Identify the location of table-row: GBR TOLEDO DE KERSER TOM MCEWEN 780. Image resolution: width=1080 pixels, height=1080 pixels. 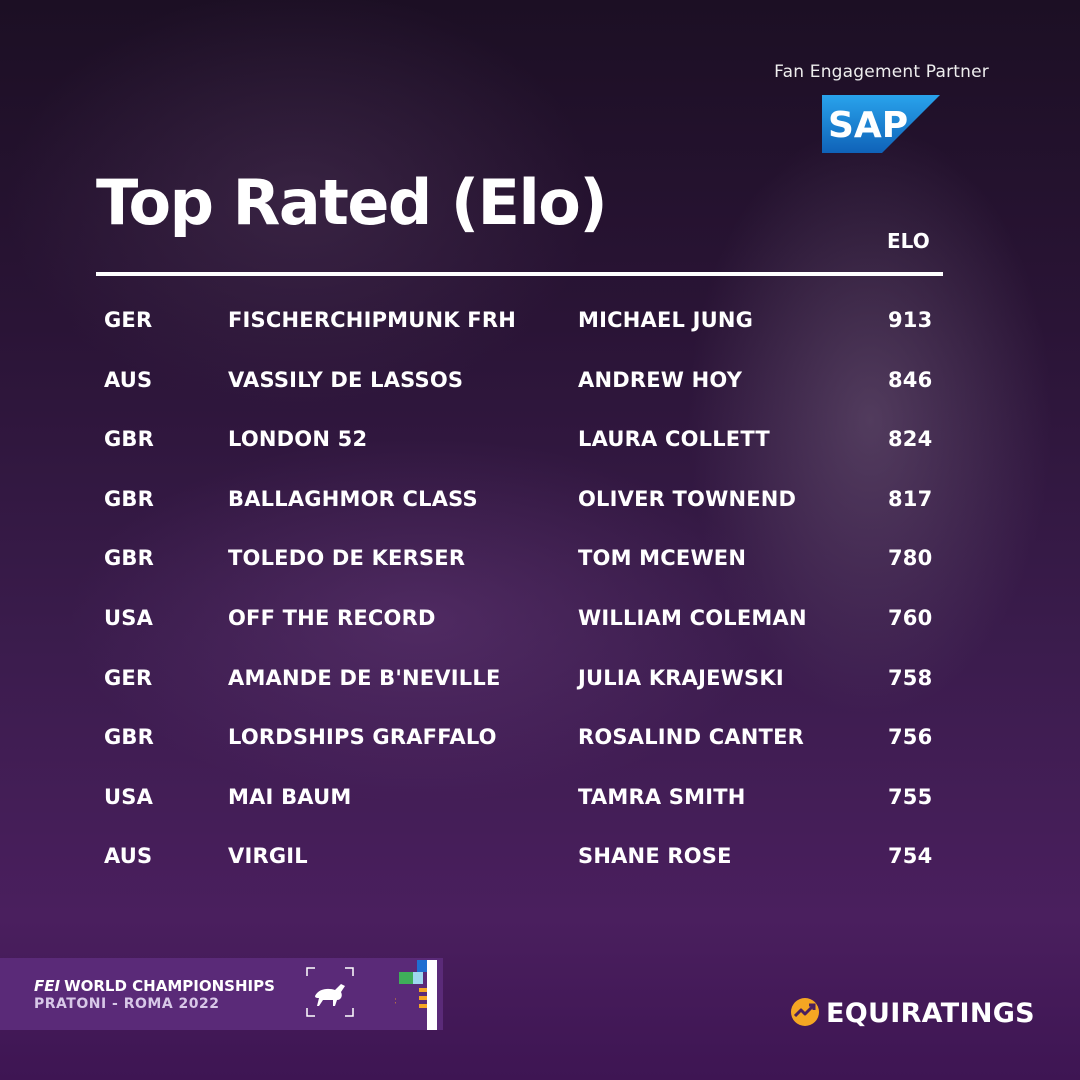
(540, 560).